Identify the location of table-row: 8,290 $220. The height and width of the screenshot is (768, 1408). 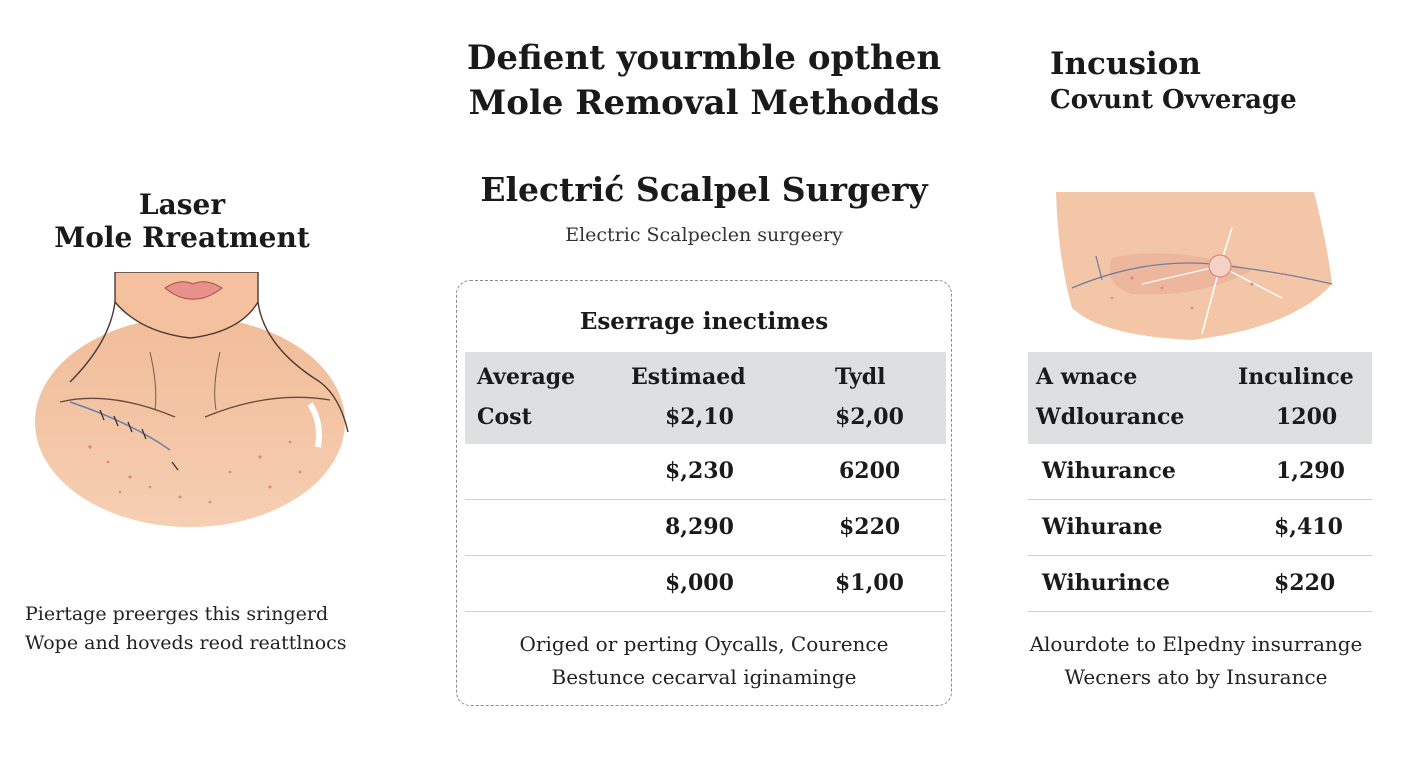
(705, 528).